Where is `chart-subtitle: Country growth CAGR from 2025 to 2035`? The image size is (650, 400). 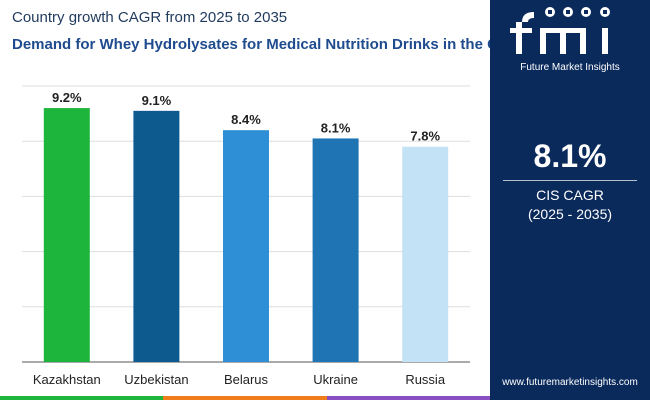 chart-subtitle: Country growth CAGR from 2025 to 2035 is located at coordinates (150, 17).